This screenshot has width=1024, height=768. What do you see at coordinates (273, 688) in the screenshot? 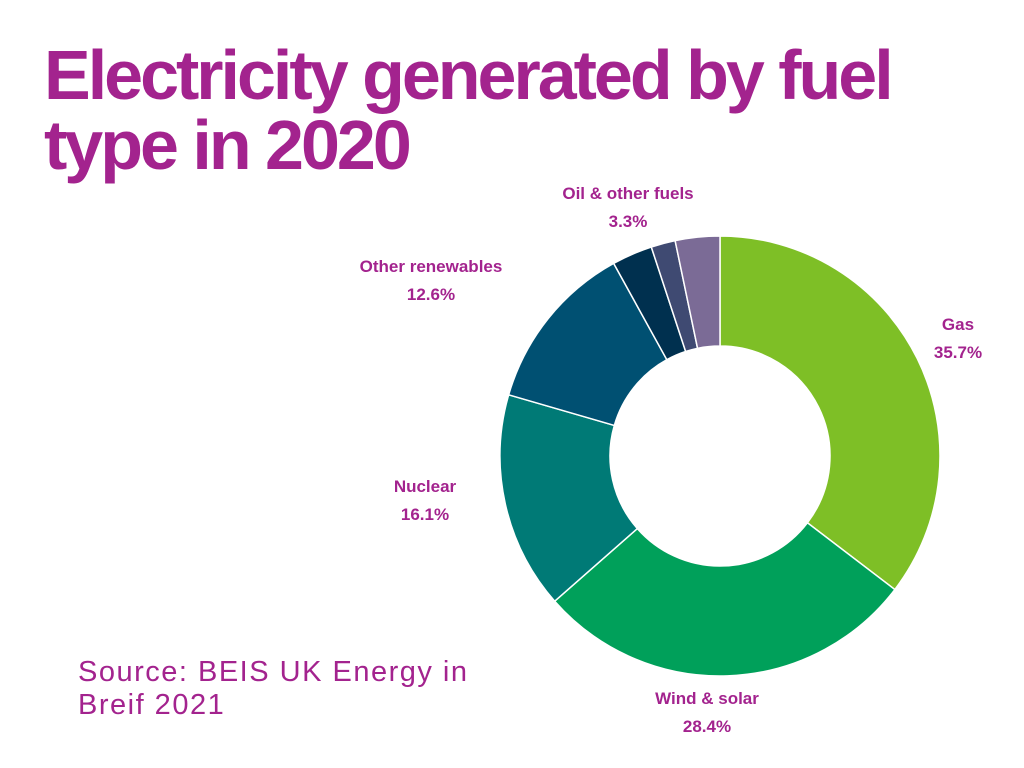
I see `source-note: Source: BEIS UK Energy in Breif 2021` at bounding box center [273, 688].